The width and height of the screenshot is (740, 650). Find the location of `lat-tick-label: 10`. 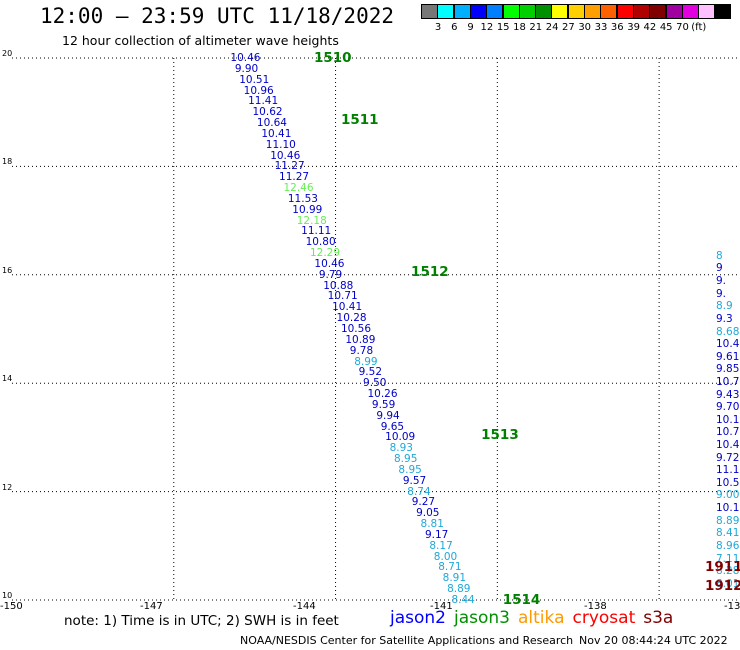

lat-tick-label: 10 is located at coordinates (7, 595).